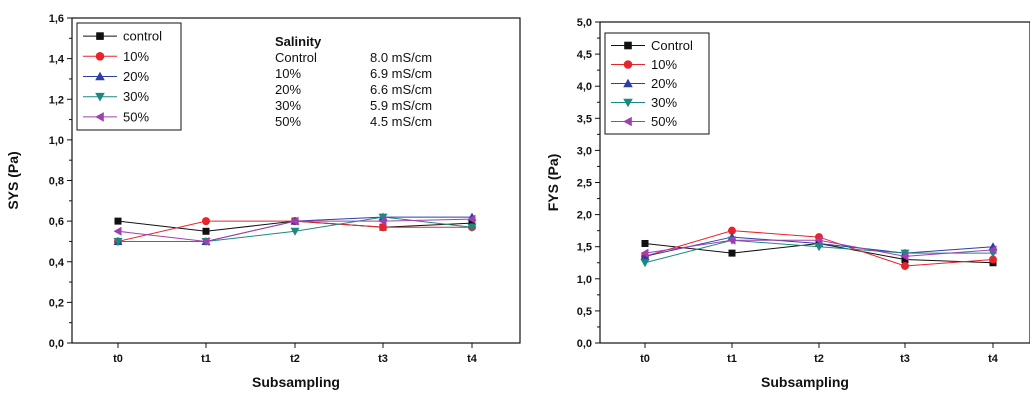 This screenshot has height=394, width=1030. I want to click on salinity-row-value: 4.5 mS/cm, so click(401, 121).